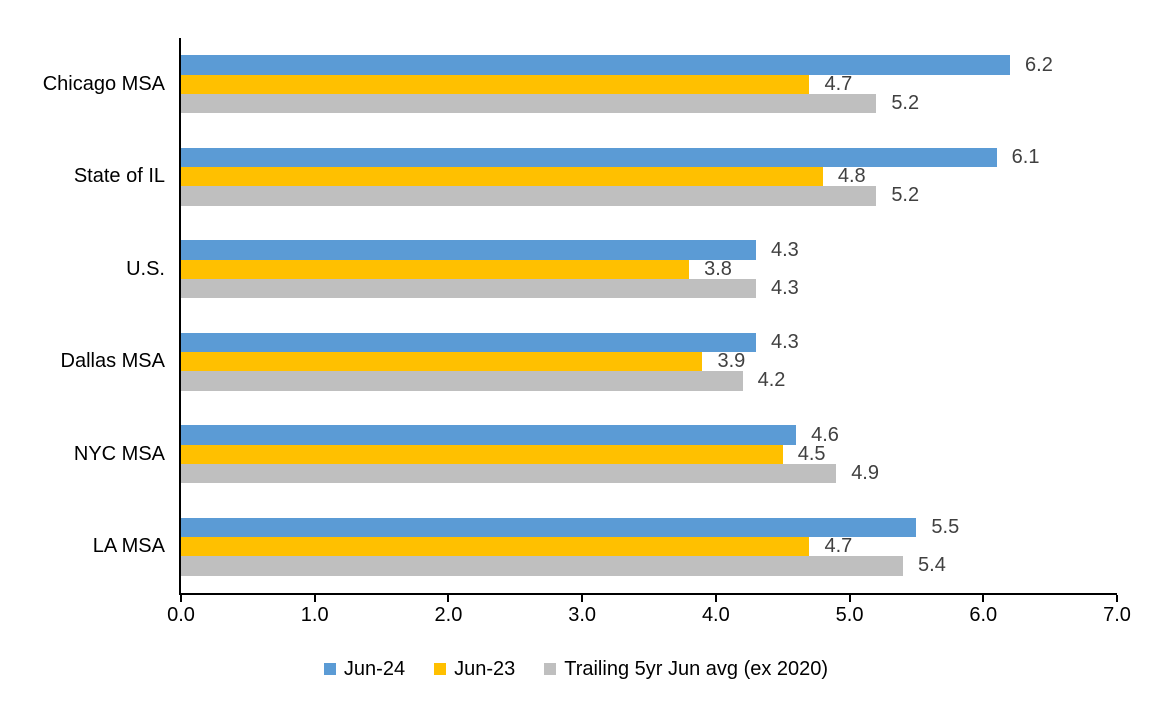  What do you see at coordinates (945, 527) in the screenshot?
I see `bar-value-label: 5.5` at bounding box center [945, 527].